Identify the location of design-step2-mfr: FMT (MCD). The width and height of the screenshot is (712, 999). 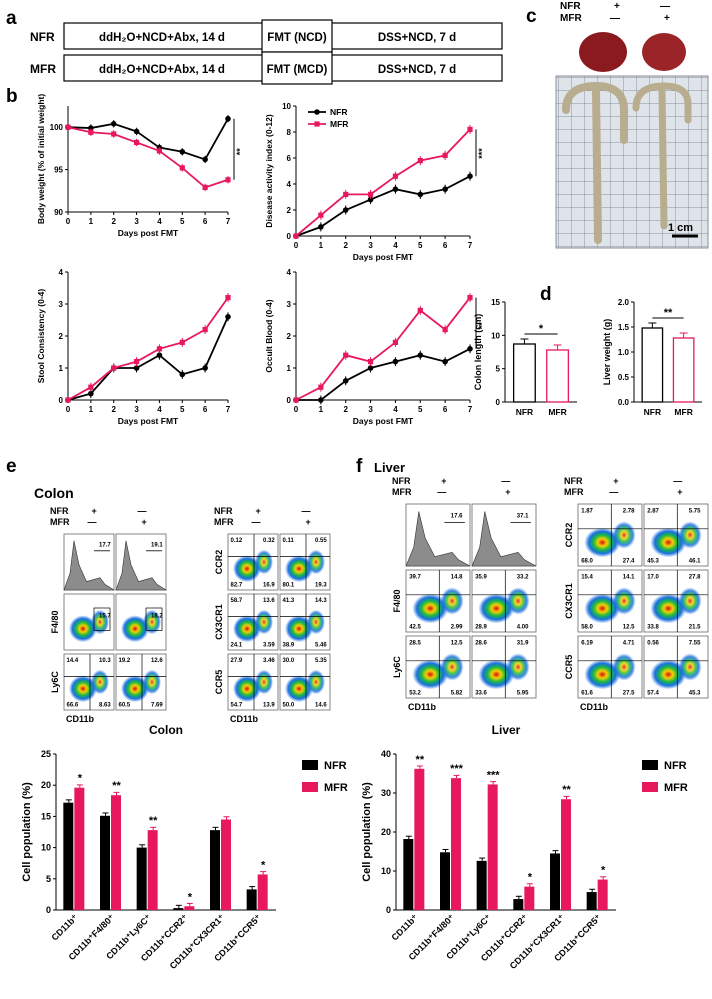
(297, 70).